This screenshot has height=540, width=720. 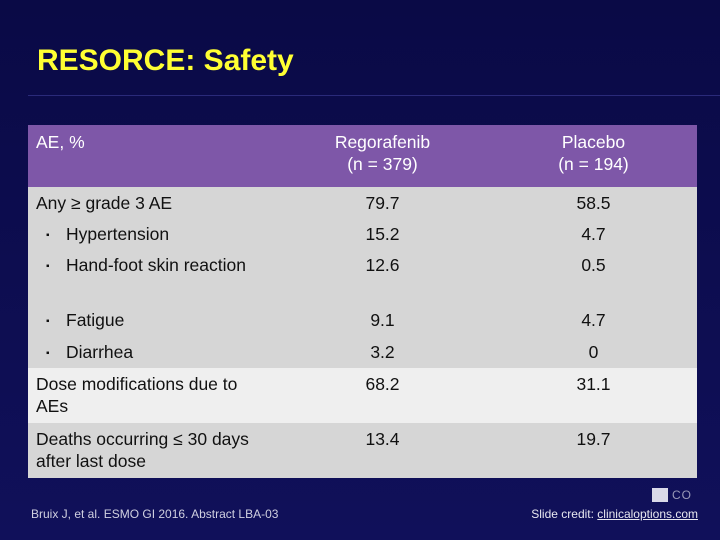 I want to click on row-regorafenib-value: 68.2, so click(x=382, y=395).